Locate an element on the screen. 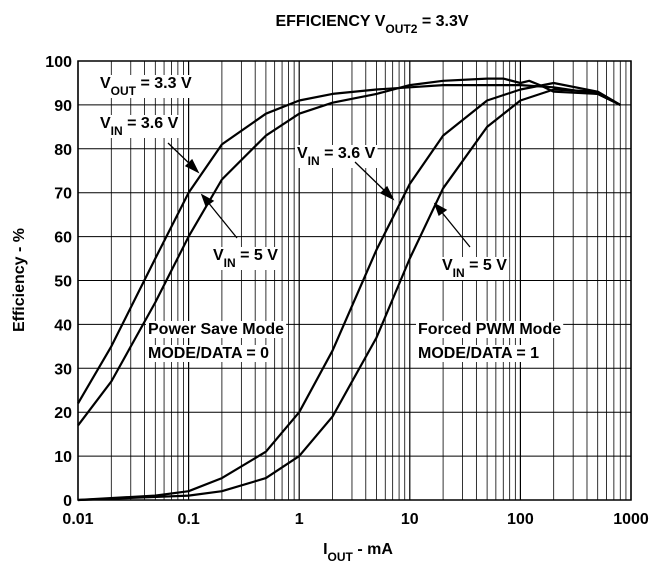  x-axis-label-rest: - mA is located at coordinates (373, 549).